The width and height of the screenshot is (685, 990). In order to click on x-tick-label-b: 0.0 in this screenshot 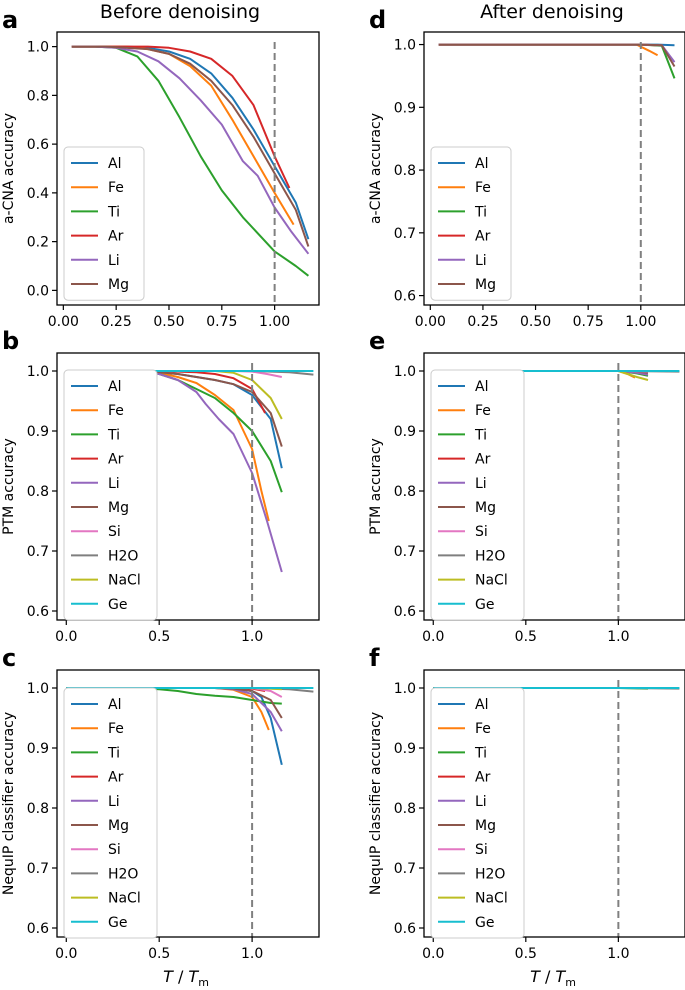, I will do `click(66, 637)`.